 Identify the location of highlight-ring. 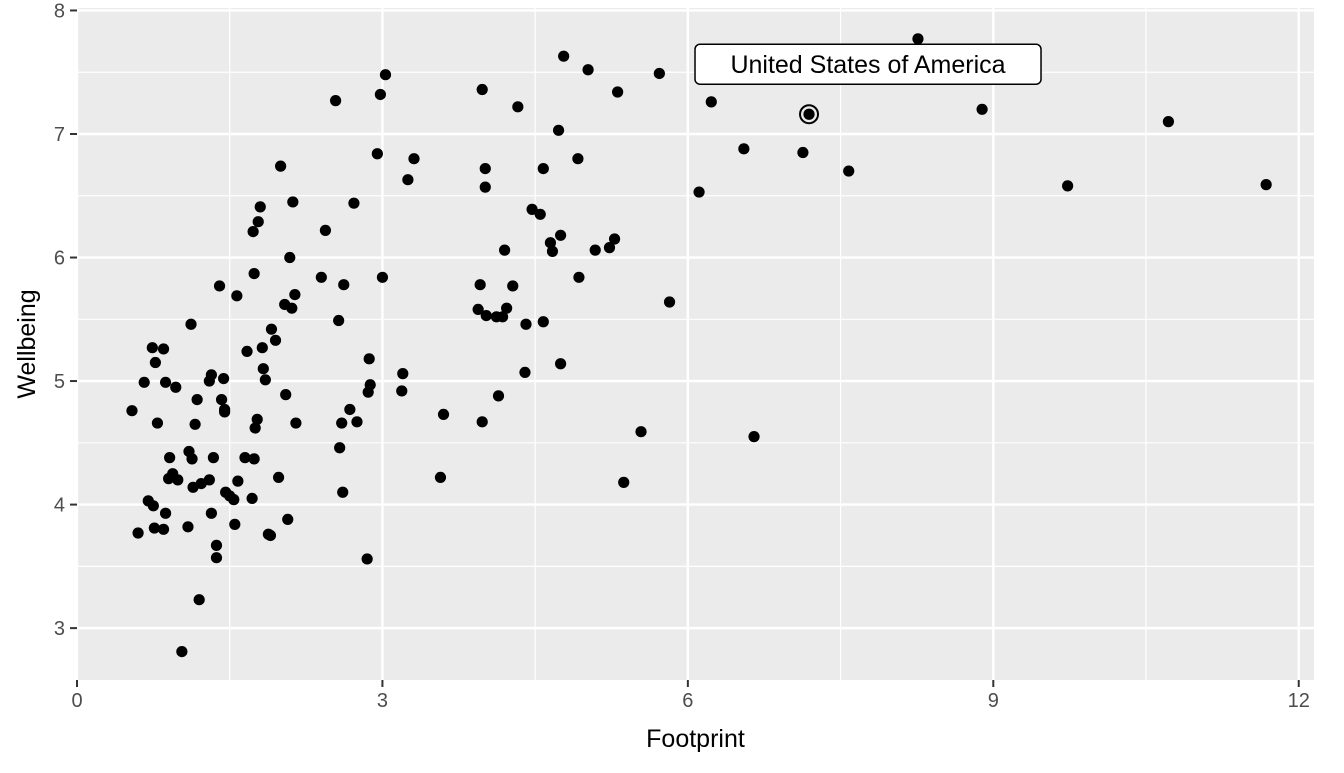
(809, 114).